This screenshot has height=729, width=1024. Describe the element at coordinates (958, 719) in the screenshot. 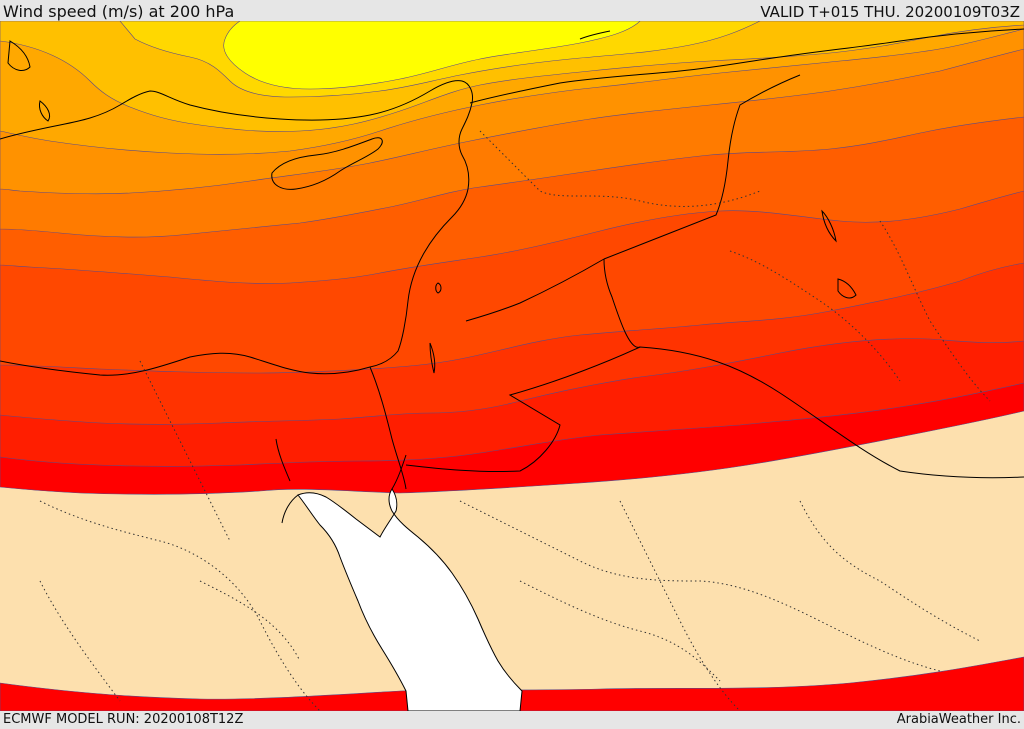

I see `credit-label: ArabiaWeather Inc.` at that location.